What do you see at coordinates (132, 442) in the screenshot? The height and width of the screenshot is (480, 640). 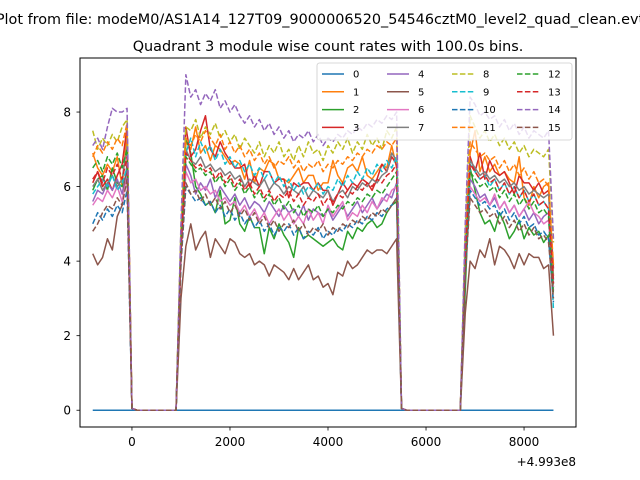 I see `x-tick-label: 0` at bounding box center [132, 442].